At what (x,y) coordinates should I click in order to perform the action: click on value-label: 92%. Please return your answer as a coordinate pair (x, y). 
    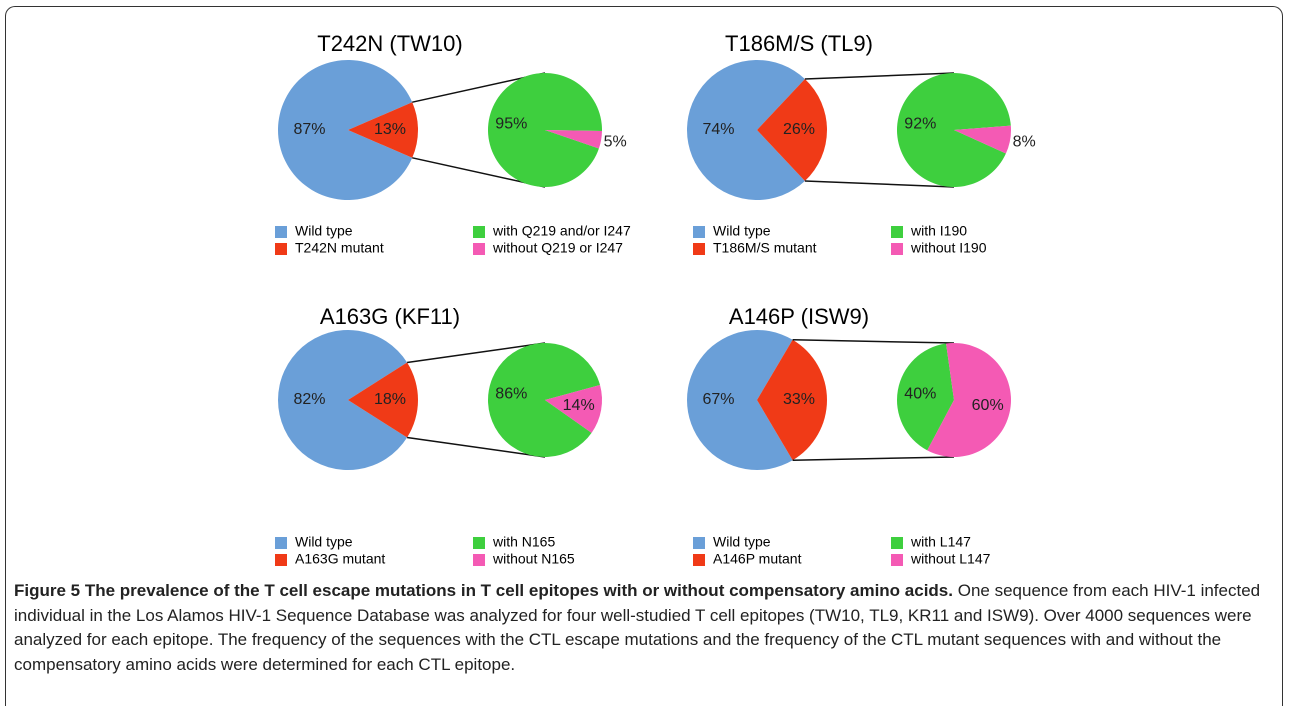
    Looking at the image, I should click on (920, 123).